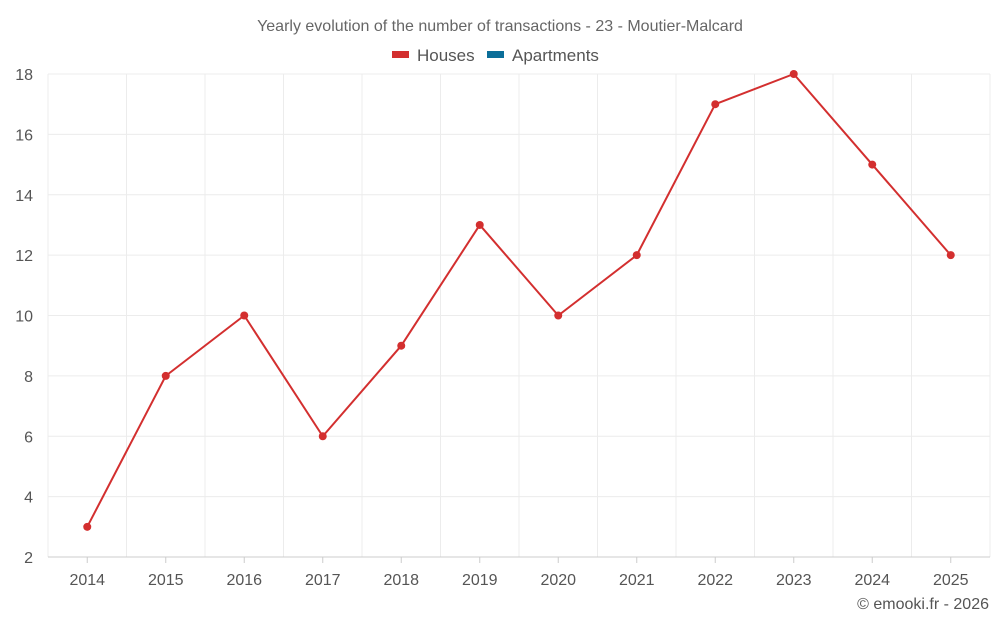 This screenshot has width=1000, height=625. I want to click on legend-label-houses: Houses, so click(446, 55).